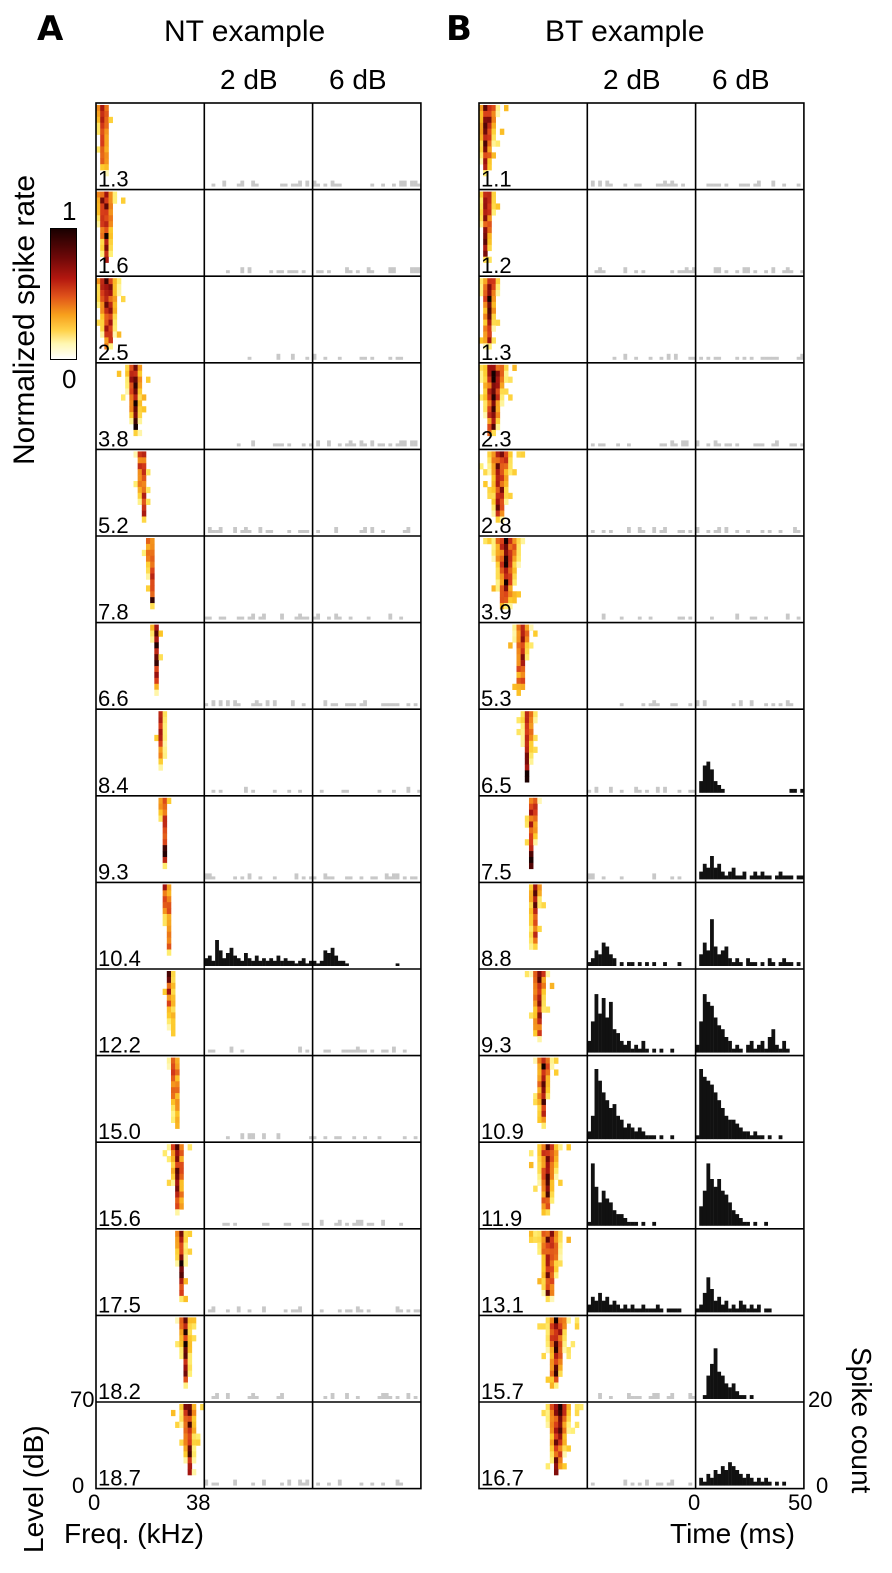 The width and height of the screenshot is (892, 1573). What do you see at coordinates (274, 443) in the screenshot?
I see `hist-a-2db-row3` at bounding box center [274, 443].